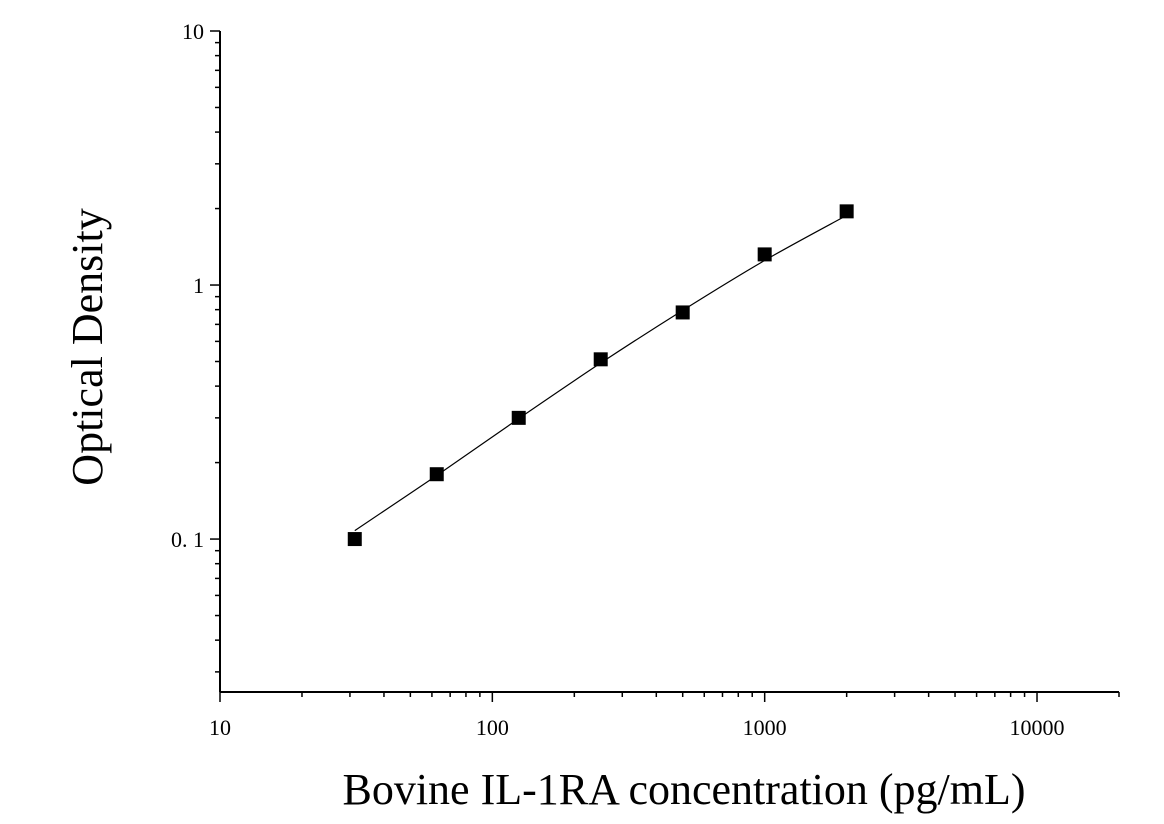 This screenshot has height=824, width=1164. Describe the element at coordinates (1037, 727) in the screenshot. I see `x-tick-label: 10000` at that location.